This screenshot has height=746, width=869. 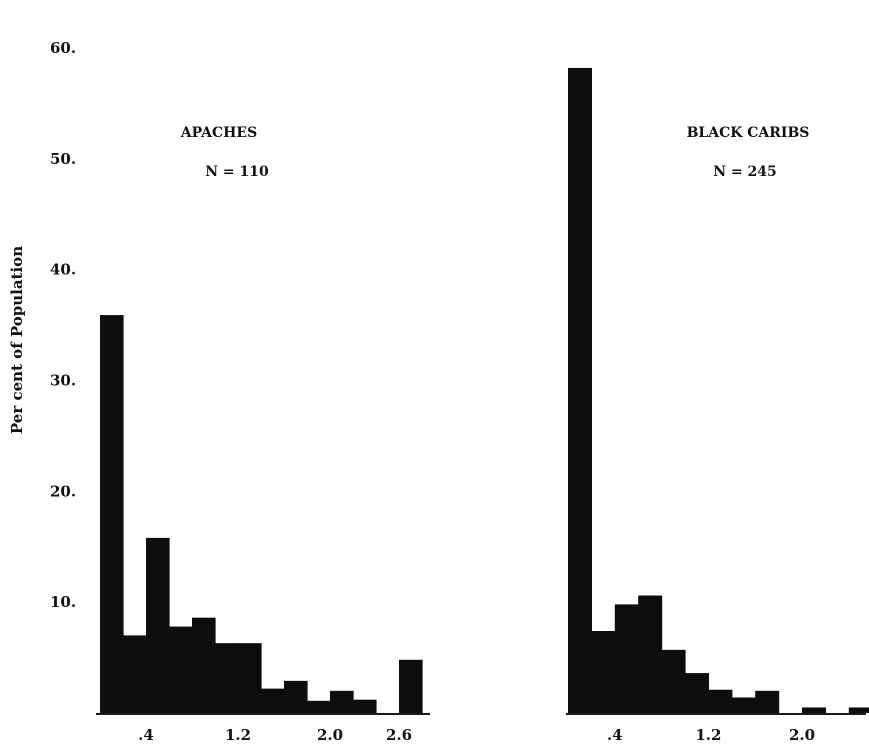 What do you see at coordinates (63, 159) in the screenshot?
I see `y-tick-label: 50.` at bounding box center [63, 159].